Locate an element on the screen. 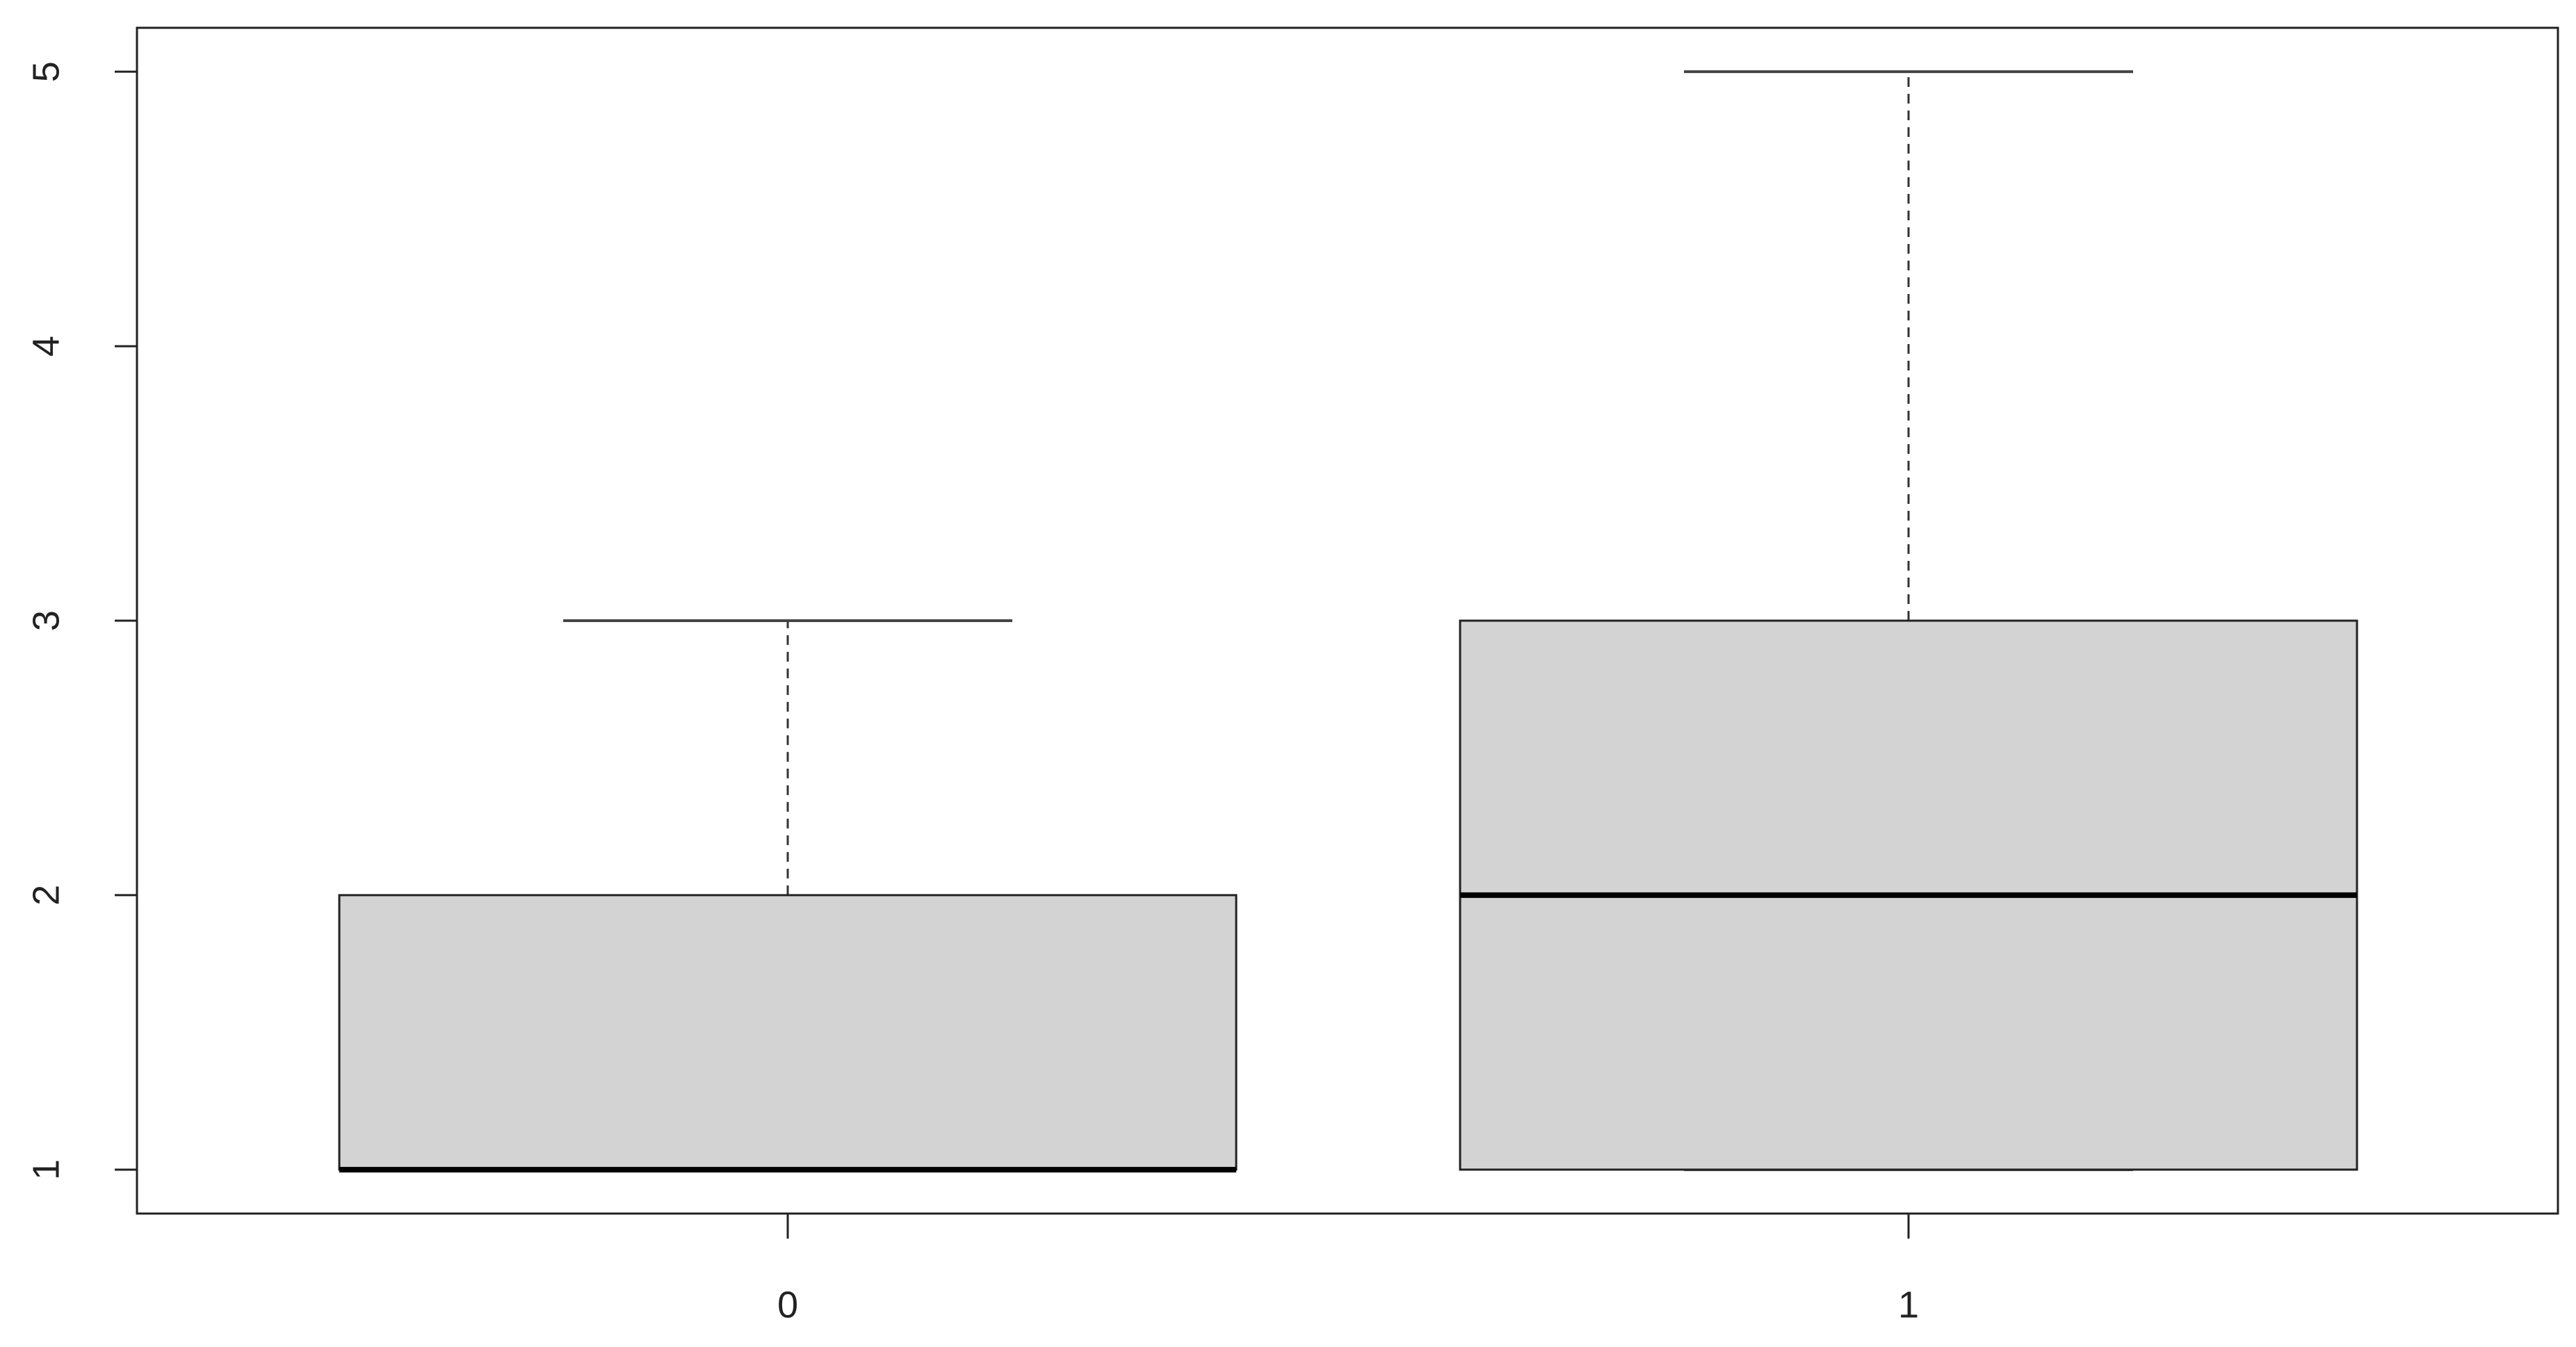 This screenshot has height=1347, width=2576. x-tick-label: 0 is located at coordinates (787, 1304).